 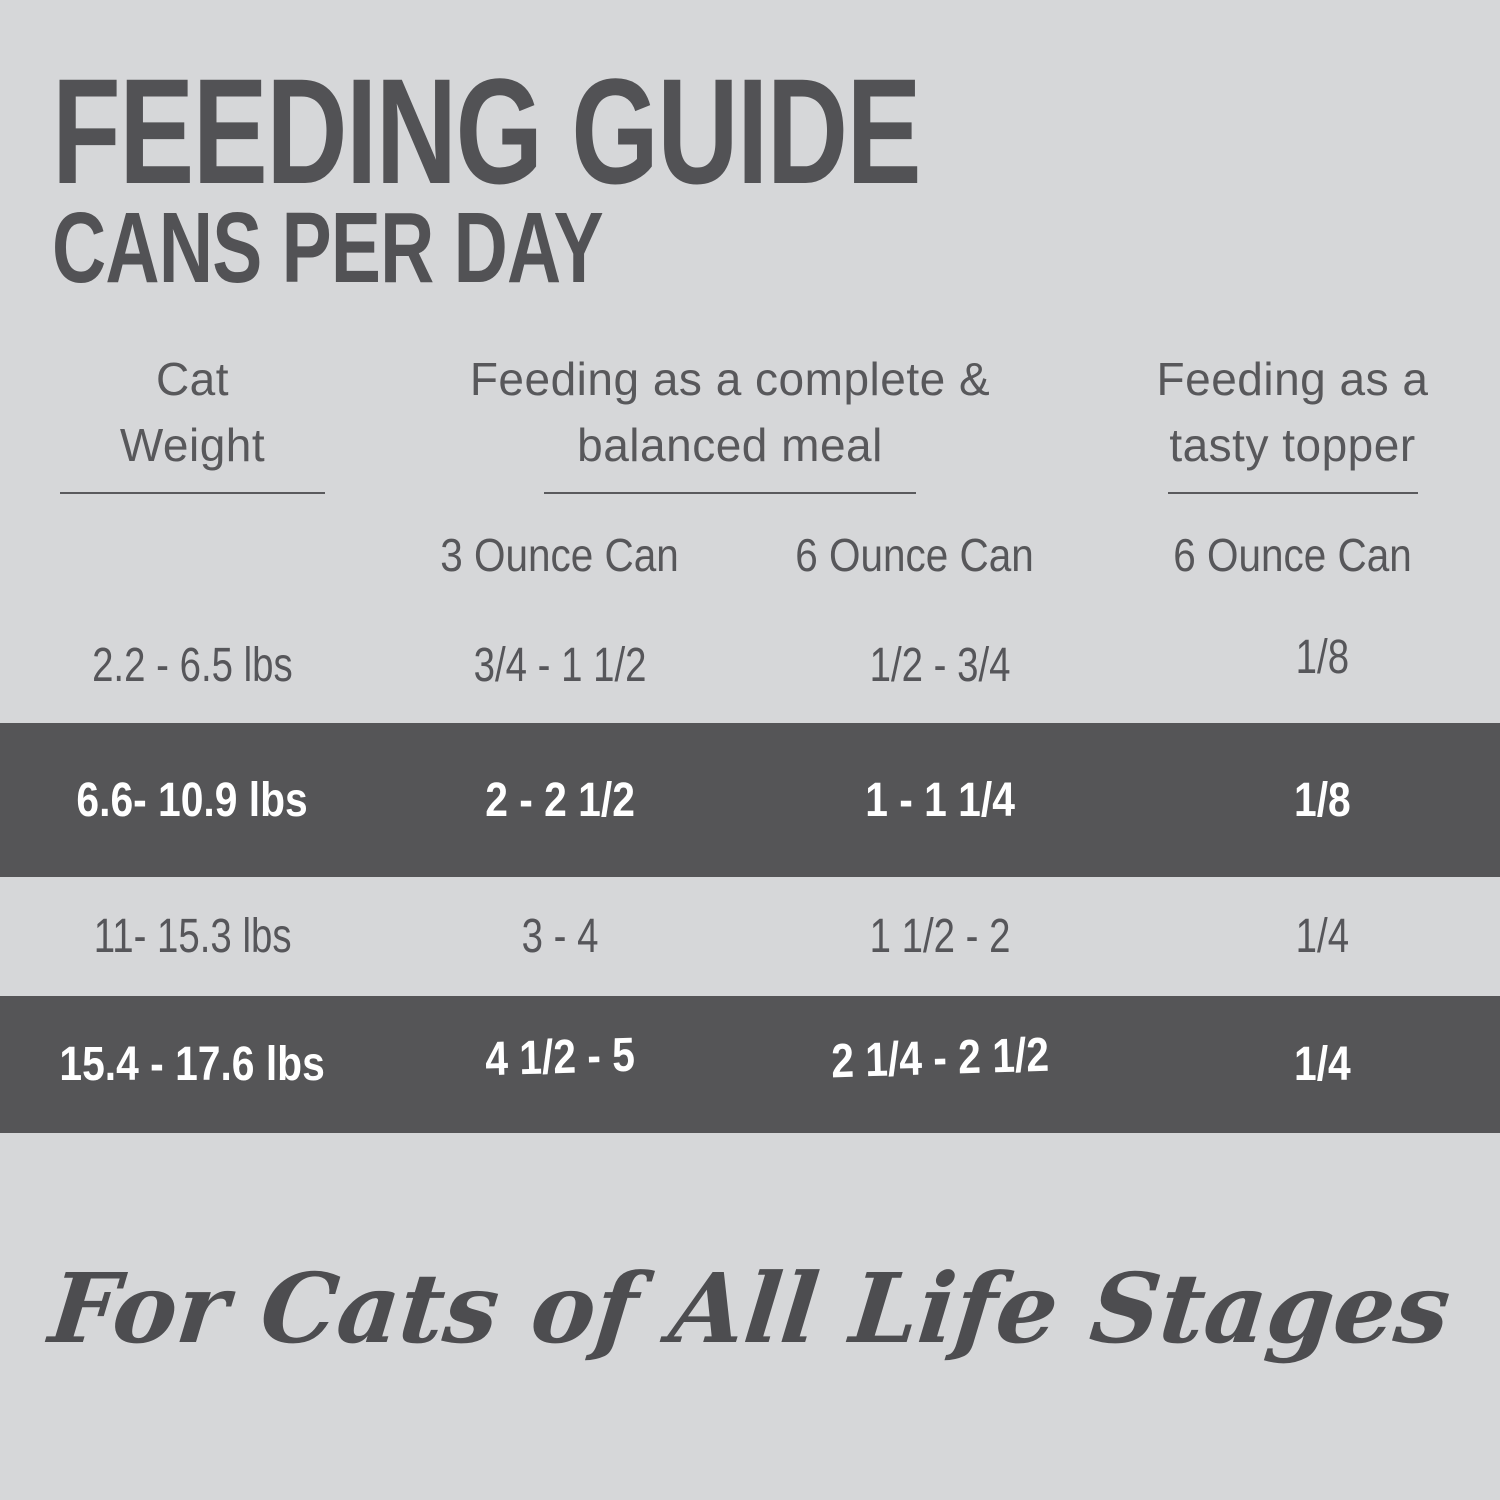 I want to click on table-row: 2.2 - 6.5 lbs 3/4 - 1 1/2 1/2 - 3/4 1/8, so click(x=750, y=665).